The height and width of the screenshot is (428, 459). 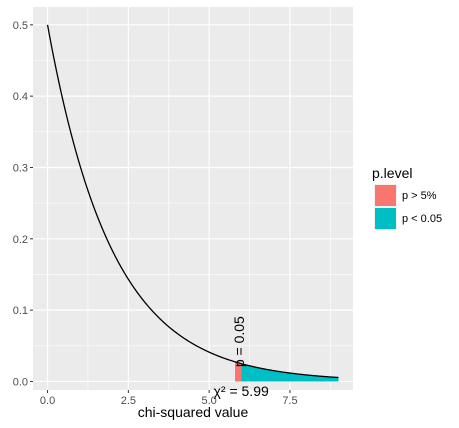 What do you see at coordinates (20, 311) in the screenshot?
I see `y-tick-label: 0.1` at bounding box center [20, 311].